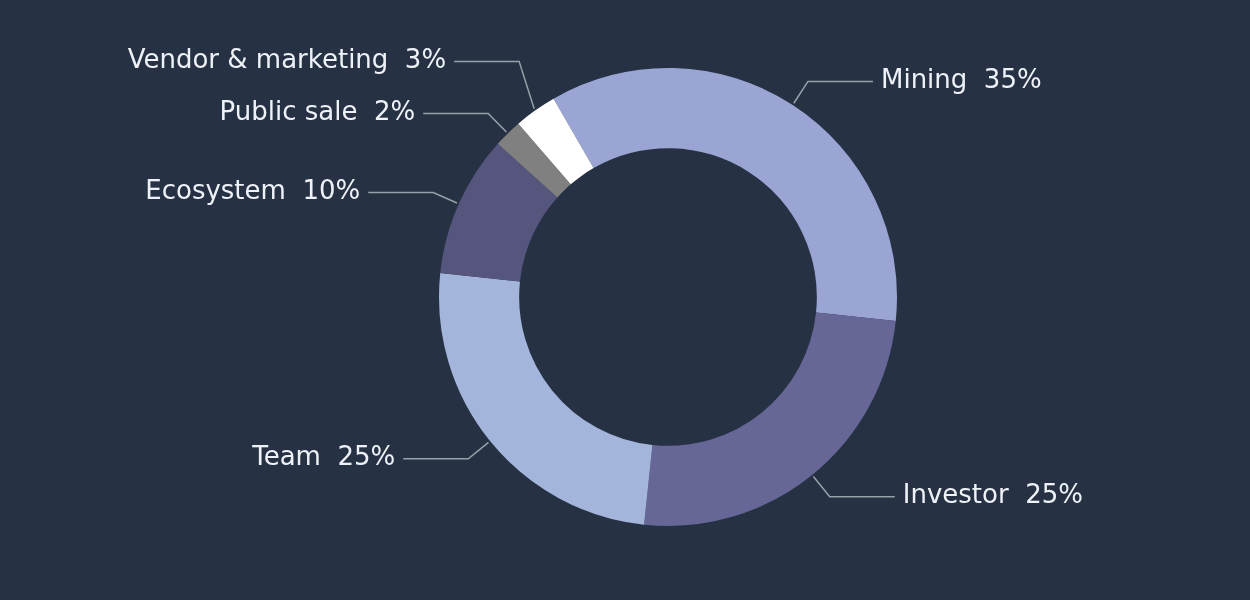 The width and height of the screenshot is (1250, 600). I want to click on slice-label: Team 25%, so click(323, 456).